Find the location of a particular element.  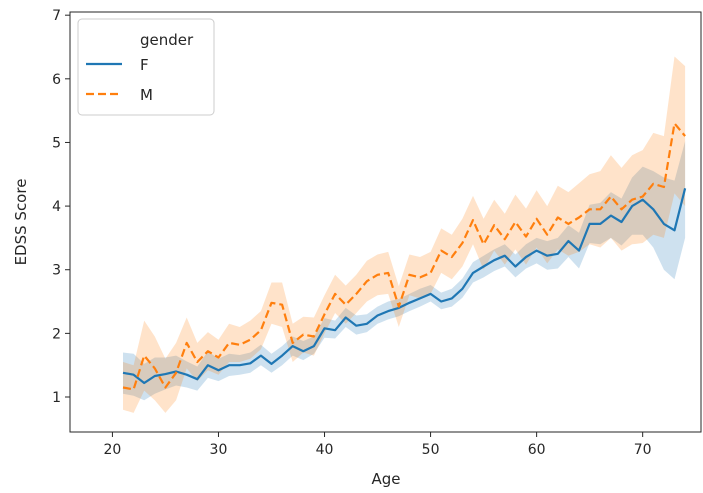

y-tick-label: 4 is located at coordinates (56, 207).